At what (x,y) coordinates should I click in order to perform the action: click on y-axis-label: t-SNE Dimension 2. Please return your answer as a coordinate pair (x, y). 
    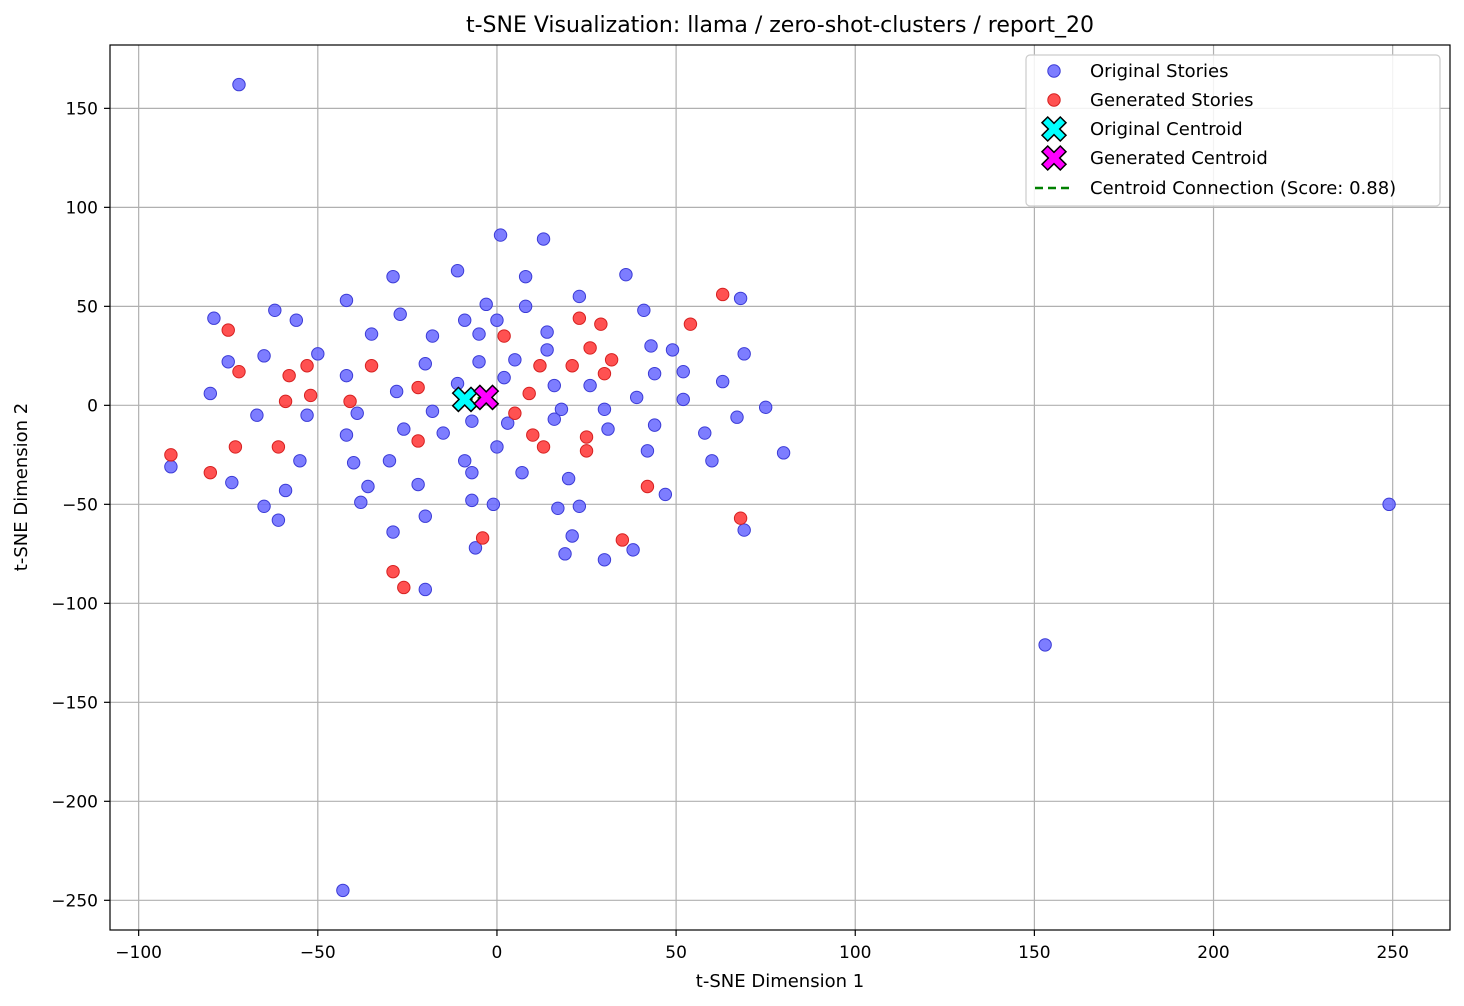
    Looking at the image, I should click on (21, 487).